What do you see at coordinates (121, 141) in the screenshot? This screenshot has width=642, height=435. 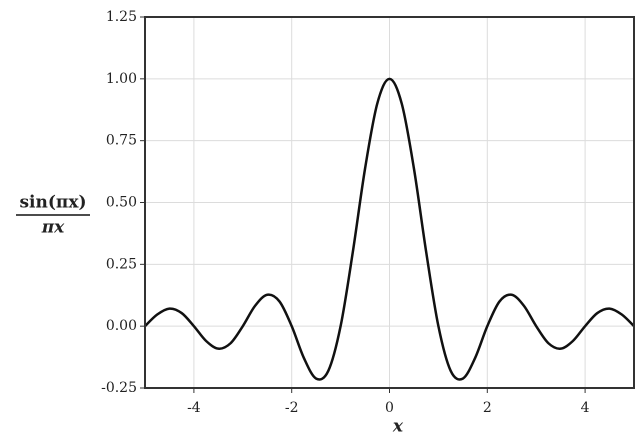 I see `y-tick-label: 0.75` at bounding box center [121, 141].